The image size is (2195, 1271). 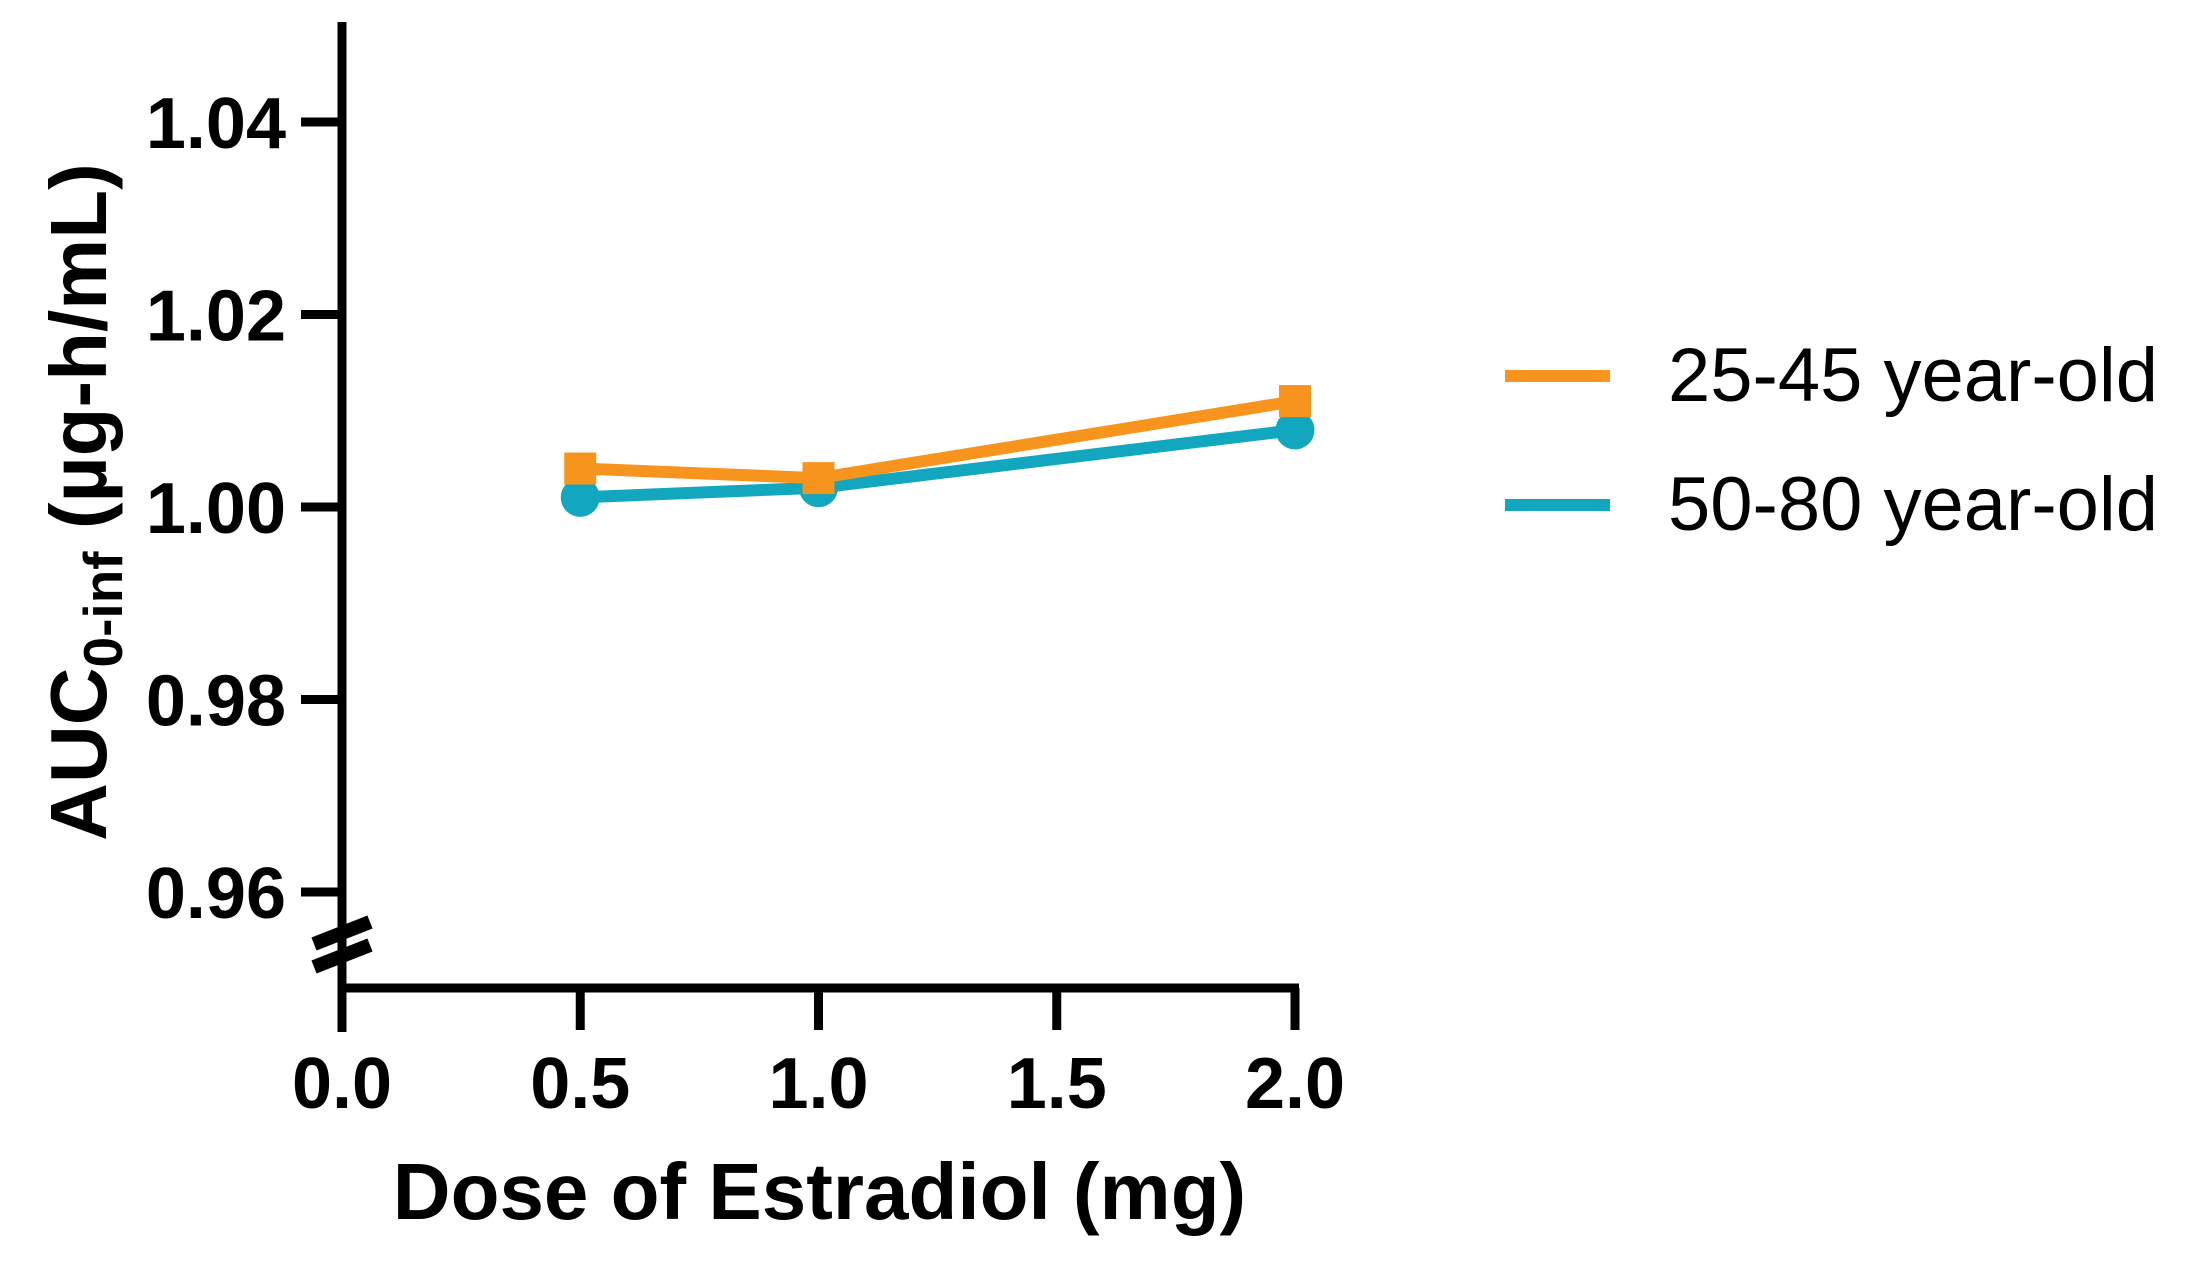 I want to click on legend-item-50-80: 50-80 year-old, so click(x=1831, y=504).